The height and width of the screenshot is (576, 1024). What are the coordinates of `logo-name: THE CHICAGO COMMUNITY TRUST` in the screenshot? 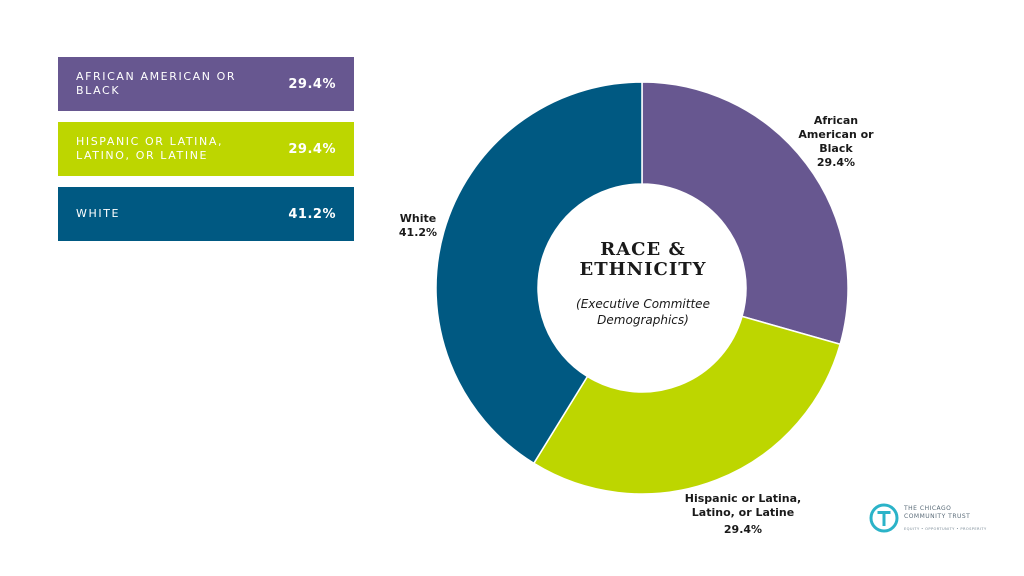 It's located at (937, 512).